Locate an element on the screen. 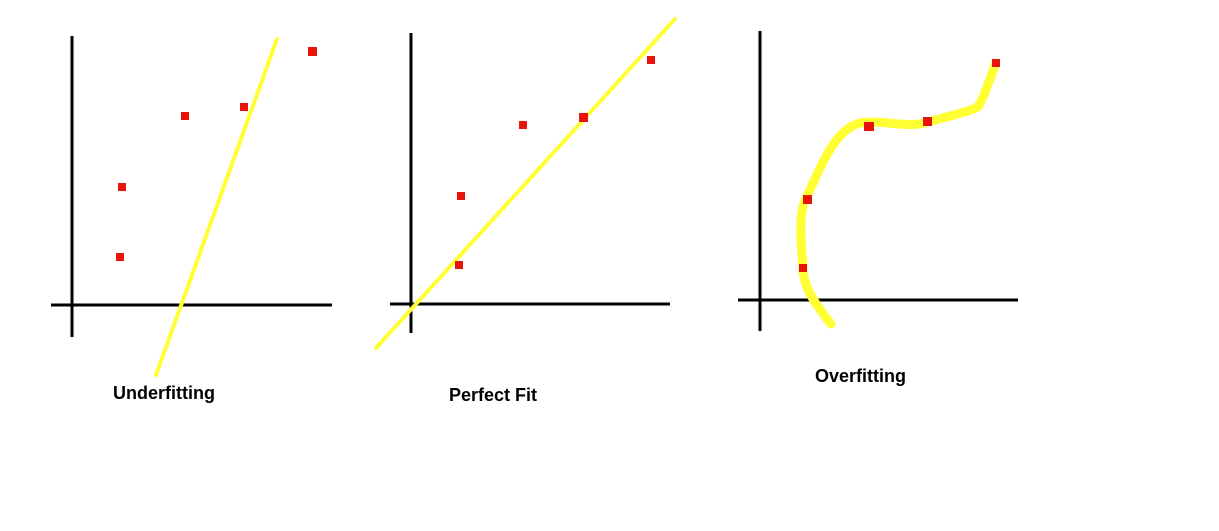 The height and width of the screenshot is (531, 1219). perfect-fit-label: Perfect Fit is located at coordinates (493, 395).